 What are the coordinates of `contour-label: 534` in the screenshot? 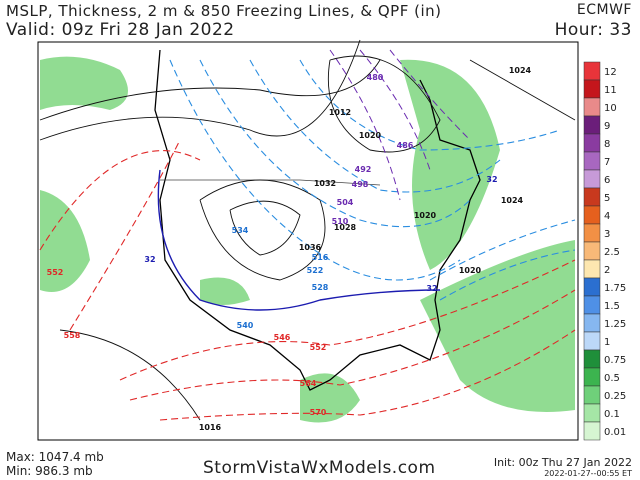 It's located at (240, 230).